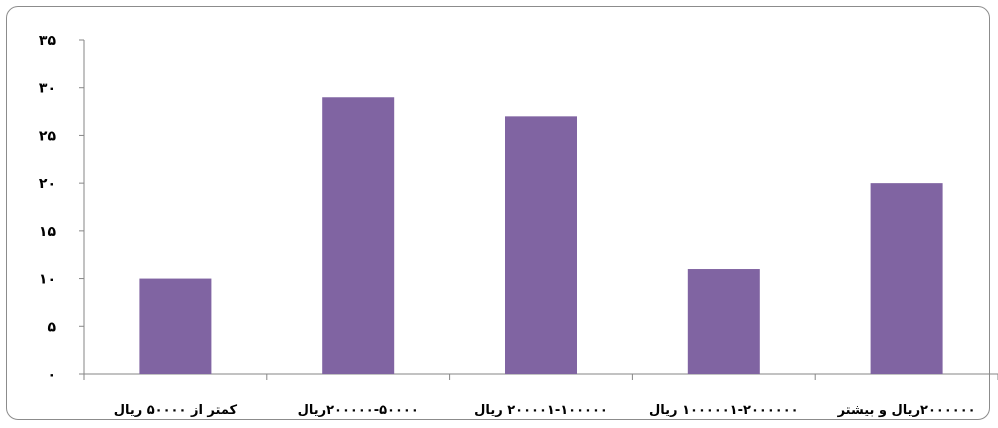 This screenshot has width=998, height=428. Describe the element at coordinates (48, 41) in the screenshot. I see `y-tick-label: ۳۵` at that location.